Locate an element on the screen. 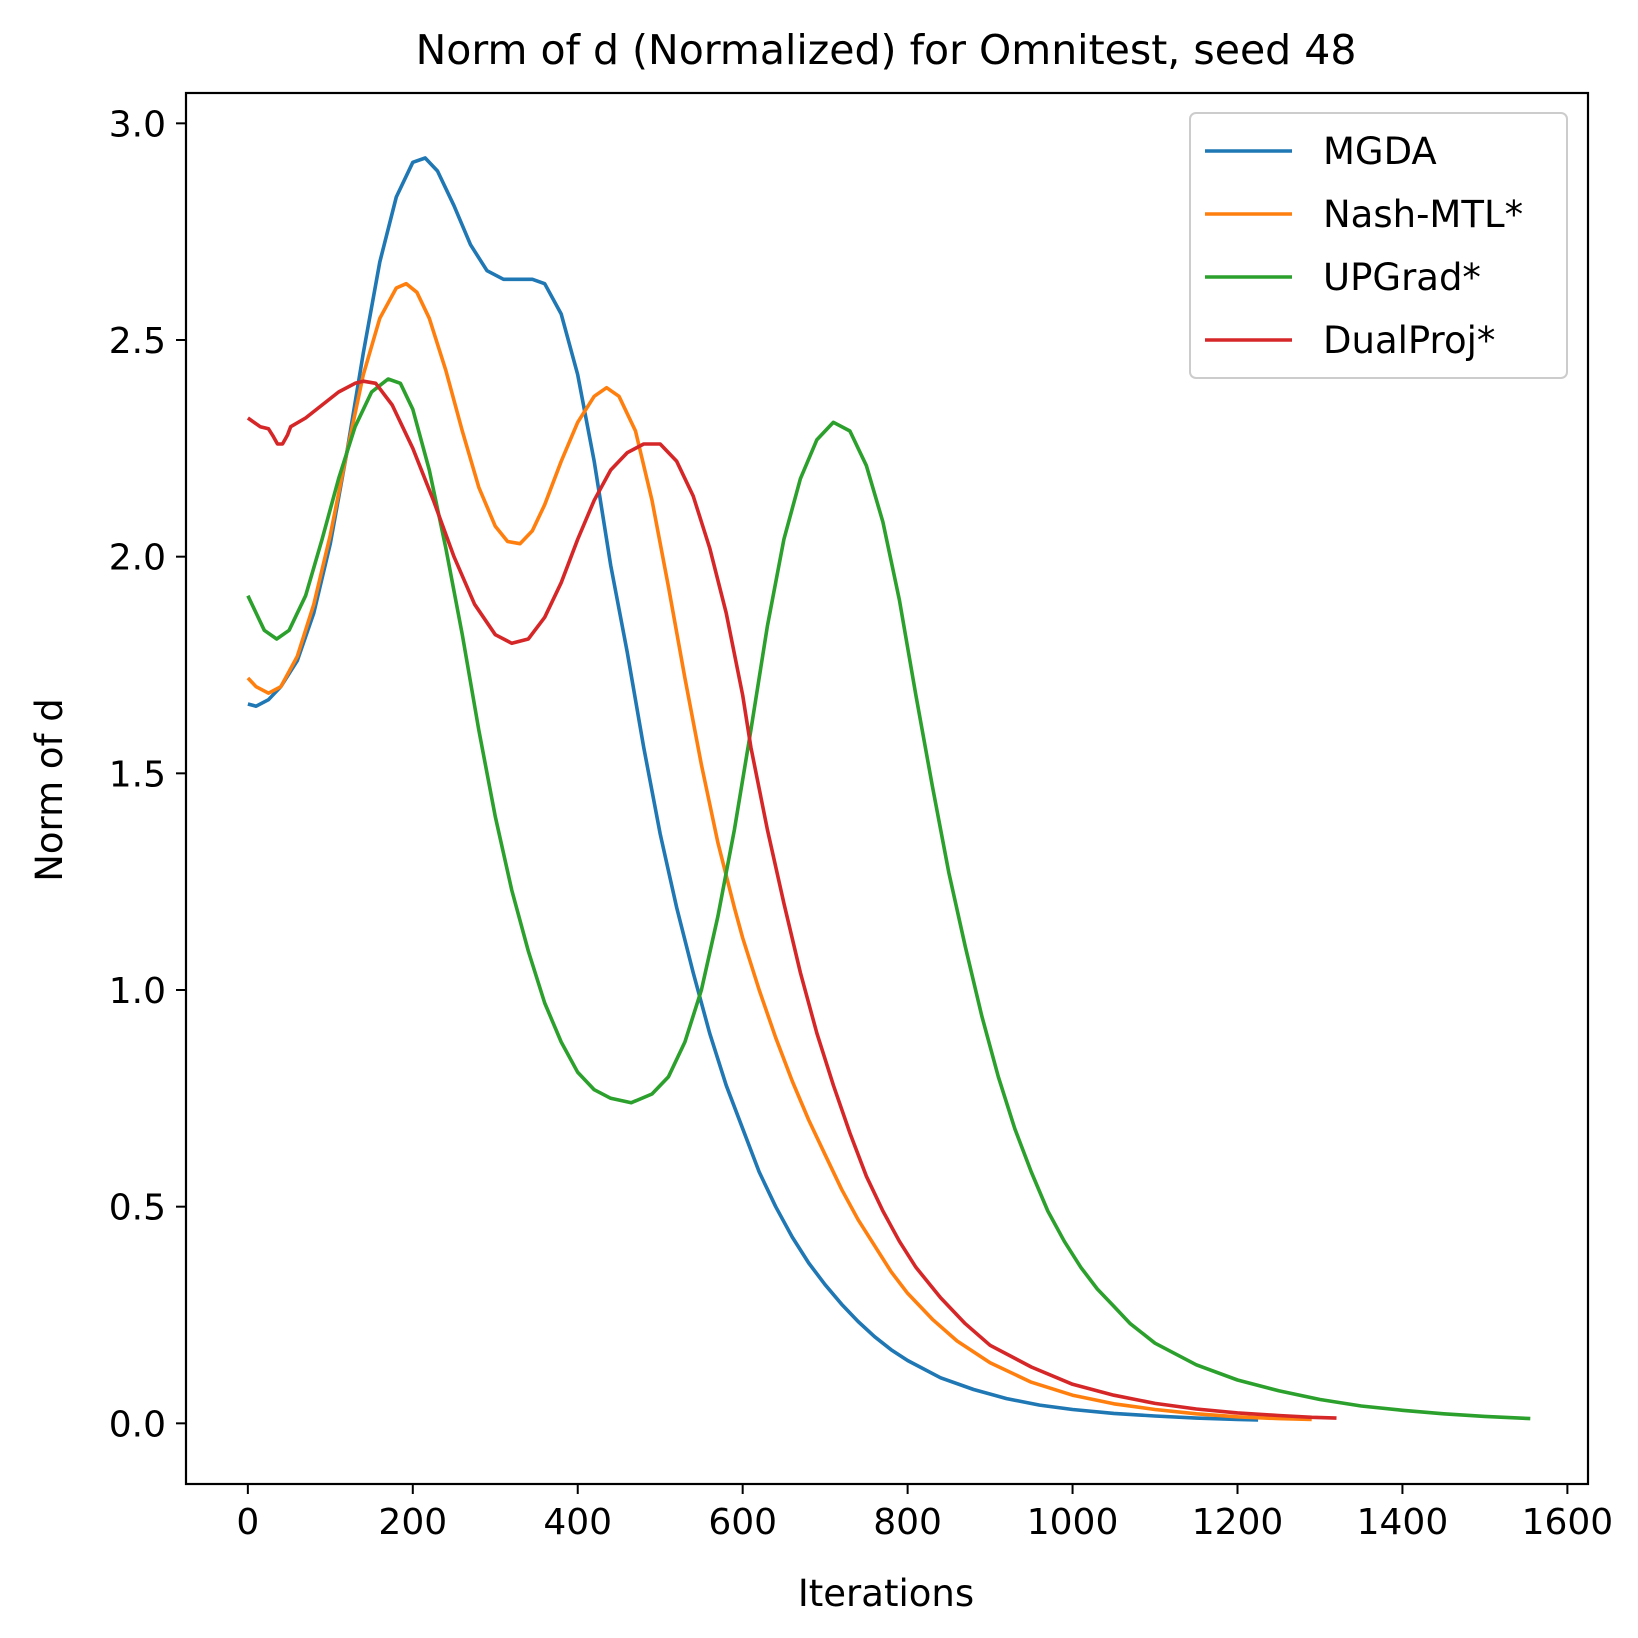 Image resolution: width=1638 pixels, height=1638 pixels. legend: MGDA Nash-MTL* UPGrad* DualProj* is located at coordinates (1378, 245).